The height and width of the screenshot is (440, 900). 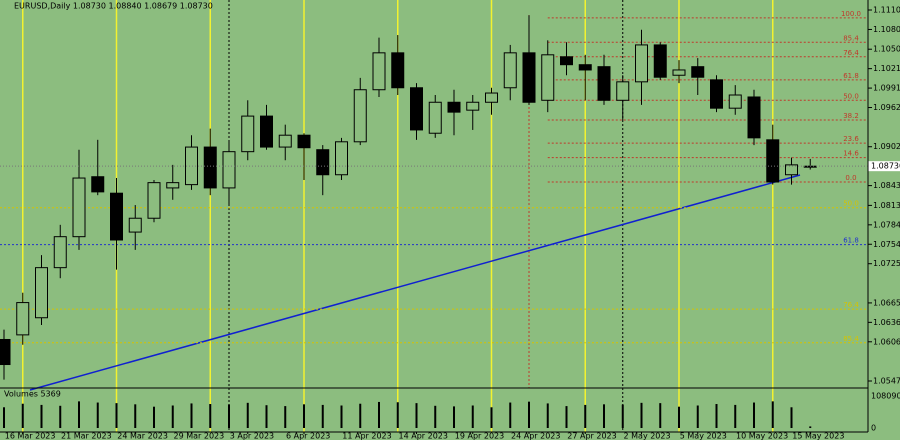 I want to click on x-tick-label: 3 Apr 2023, so click(x=252, y=436).